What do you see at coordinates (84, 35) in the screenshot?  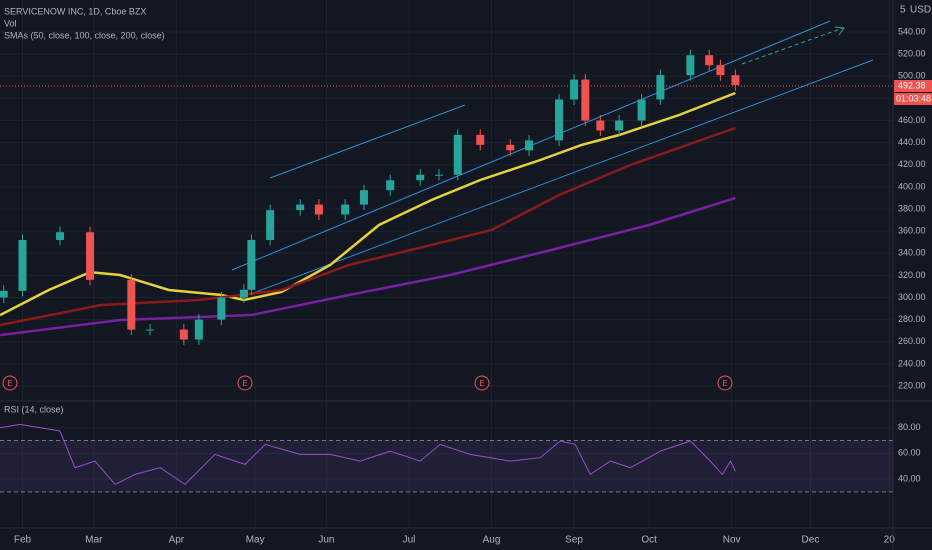 I see `sma-legend: SMAs (50, close, 100, close, 200, close)` at bounding box center [84, 35].